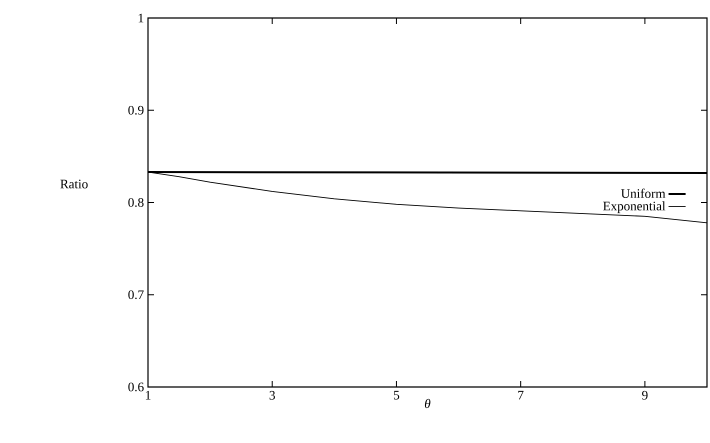 This screenshot has height=443, width=710. I want to click on y-tick-label: 0.9, so click(136, 110).